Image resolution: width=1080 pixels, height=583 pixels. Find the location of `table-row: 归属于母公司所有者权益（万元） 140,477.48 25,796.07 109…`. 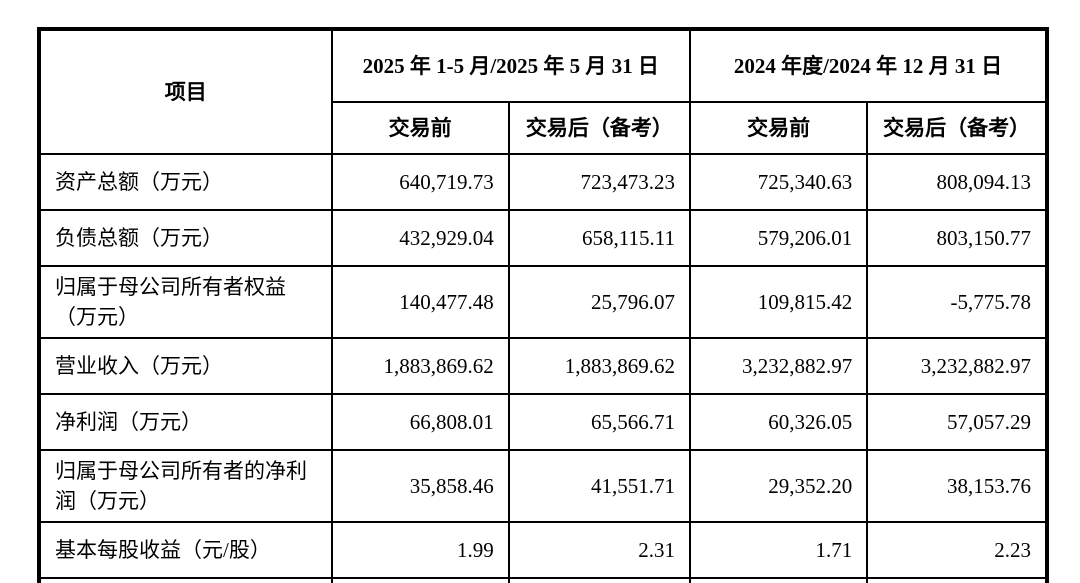

table-row: 归属于母公司所有者权益（万元） 140,477.48 25,796.07 109… is located at coordinates (543, 302).